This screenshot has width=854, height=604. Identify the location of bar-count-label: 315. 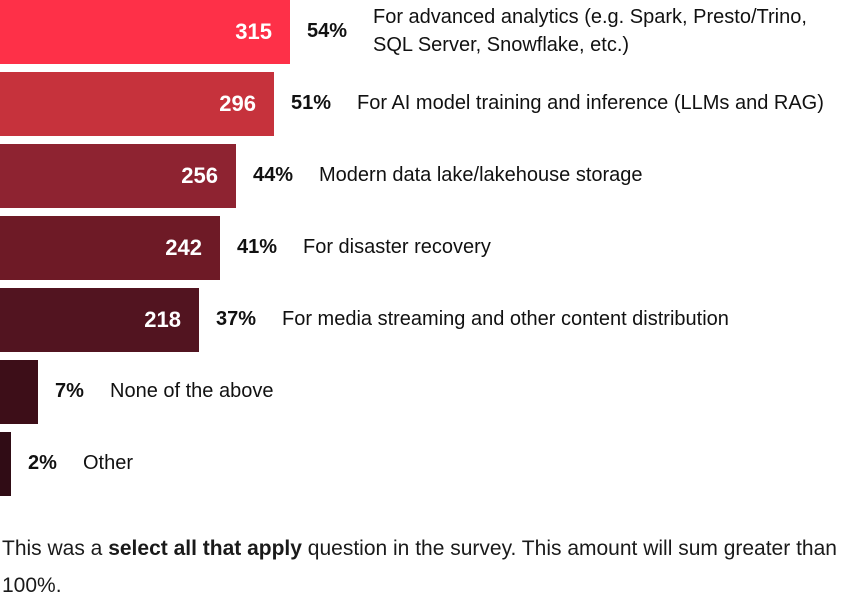
(253, 31).